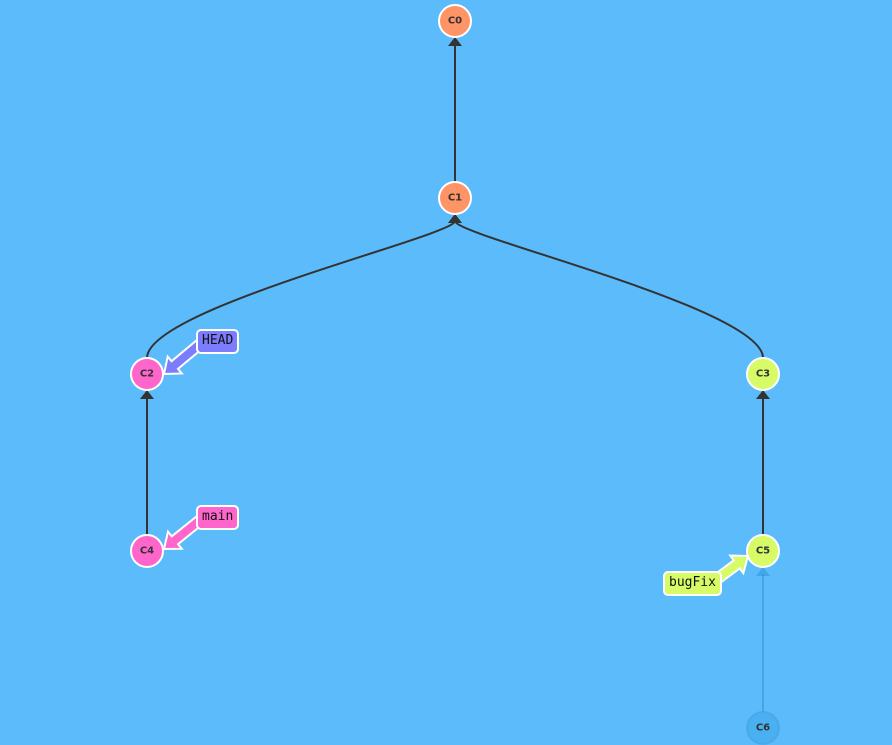 The height and width of the screenshot is (745, 892). I want to click on commit-node-c3: C3, so click(763, 374).